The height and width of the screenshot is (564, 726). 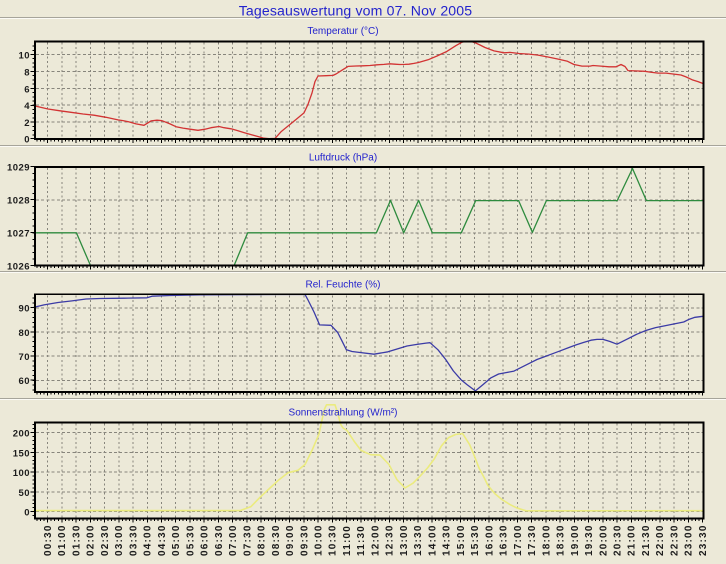 What do you see at coordinates (504, 540) in the screenshot?
I see `svg-text: 16:30` at bounding box center [504, 540].